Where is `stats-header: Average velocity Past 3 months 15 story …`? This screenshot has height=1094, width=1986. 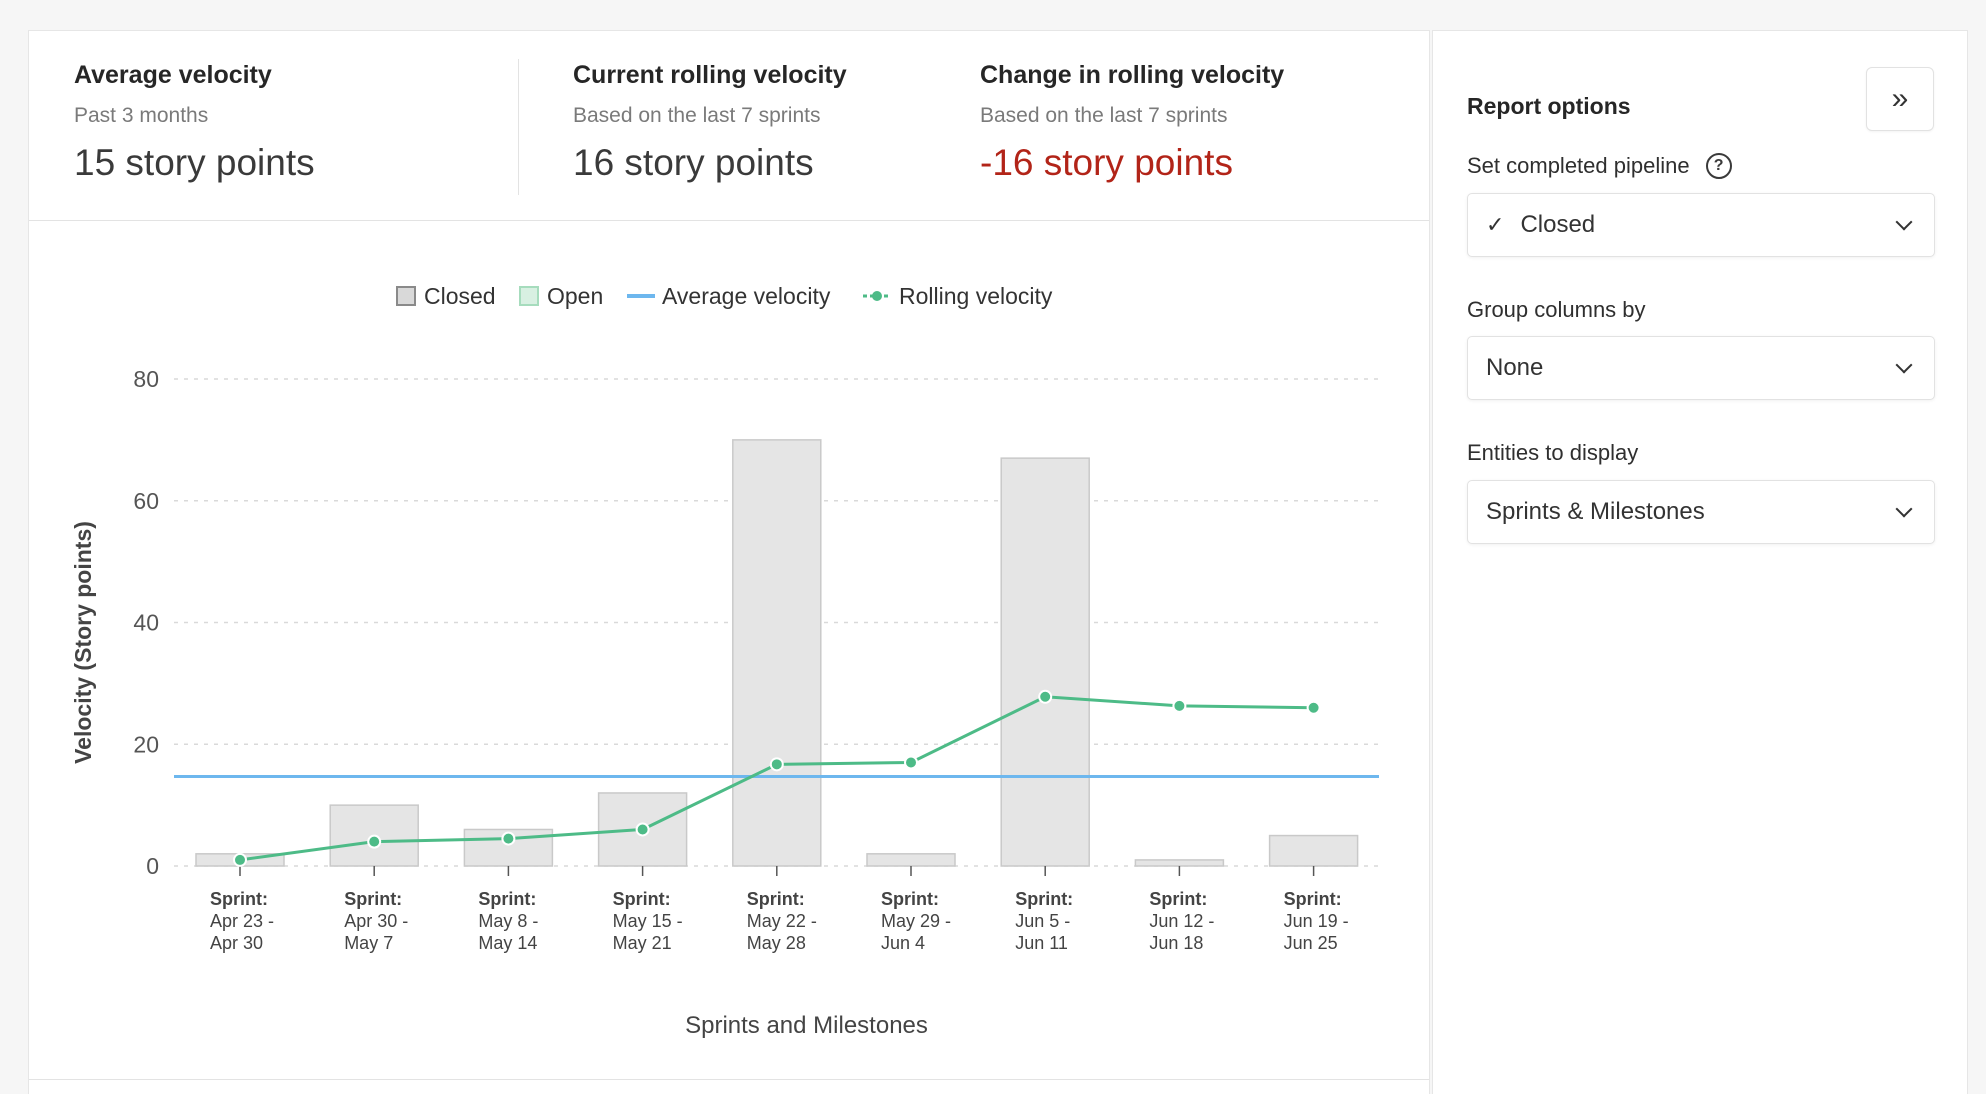 stats-header: Average velocity Past 3 months 15 story … is located at coordinates (729, 126).